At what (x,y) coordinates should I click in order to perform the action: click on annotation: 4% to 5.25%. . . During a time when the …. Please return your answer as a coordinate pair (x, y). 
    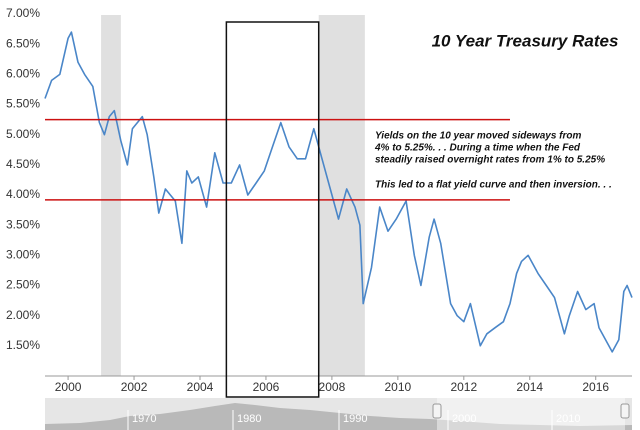
    Looking at the image, I should click on (477, 148).